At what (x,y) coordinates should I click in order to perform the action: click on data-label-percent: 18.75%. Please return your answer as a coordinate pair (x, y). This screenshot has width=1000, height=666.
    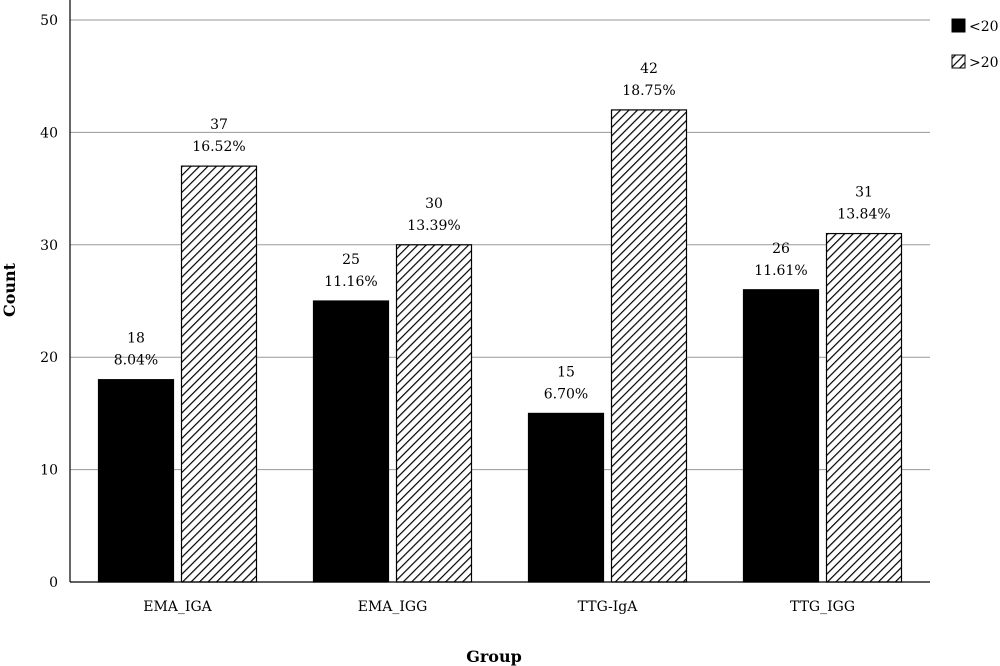
    Looking at the image, I should click on (648, 91).